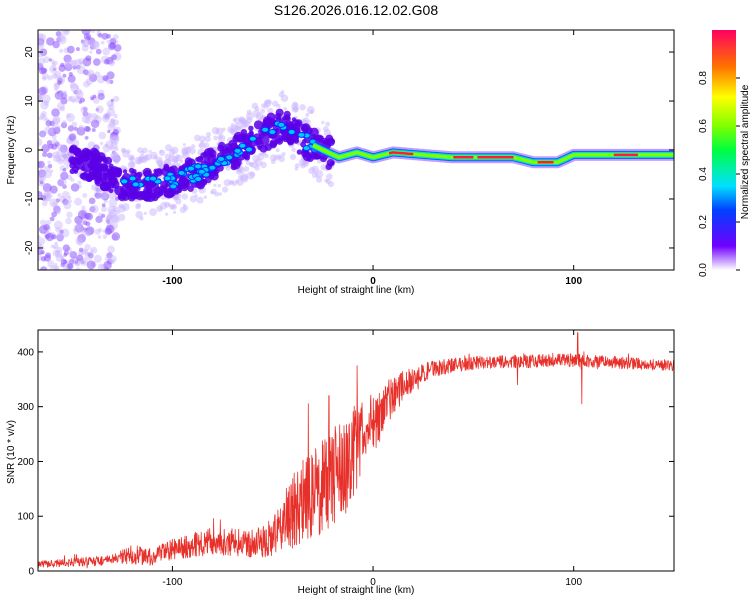  What do you see at coordinates (703, 222) in the screenshot?
I see `colorbar-tick-label: 0.2` at bounding box center [703, 222].